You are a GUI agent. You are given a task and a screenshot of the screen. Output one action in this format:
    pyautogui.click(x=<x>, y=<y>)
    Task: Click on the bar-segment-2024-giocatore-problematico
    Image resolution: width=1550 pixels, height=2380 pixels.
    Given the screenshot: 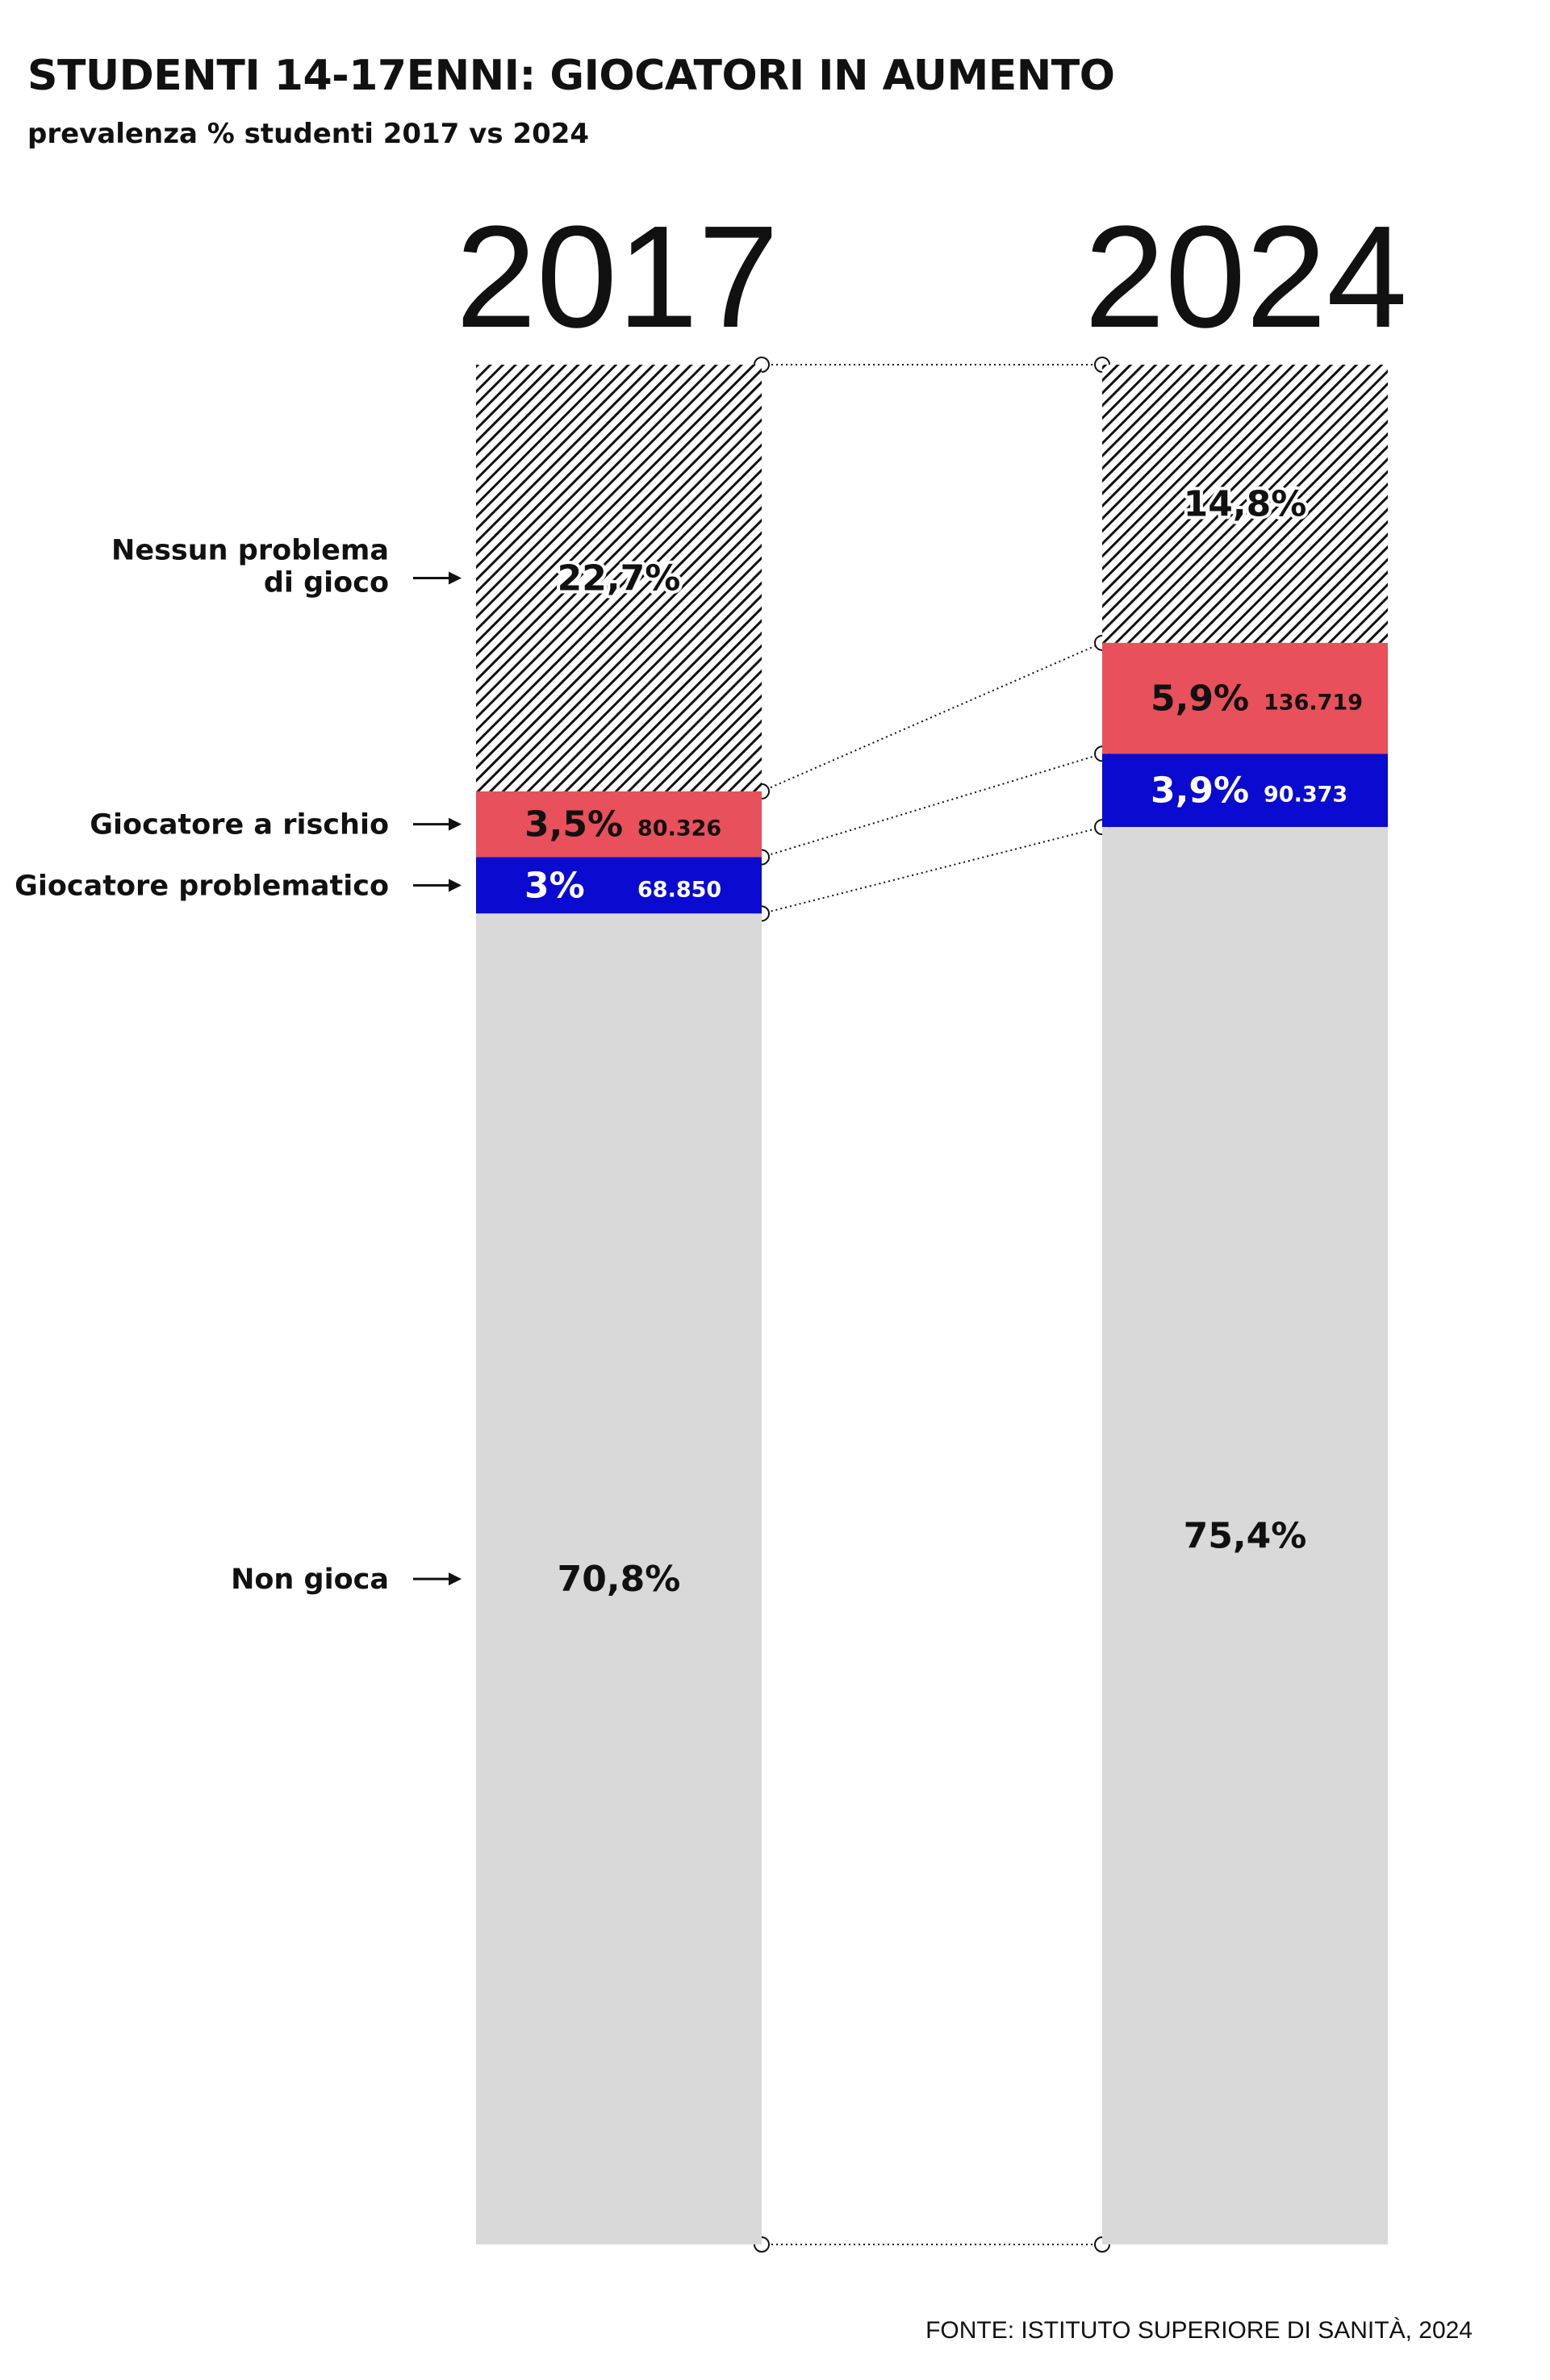 What is the action you would take?
    pyautogui.click(x=1245, y=791)
    